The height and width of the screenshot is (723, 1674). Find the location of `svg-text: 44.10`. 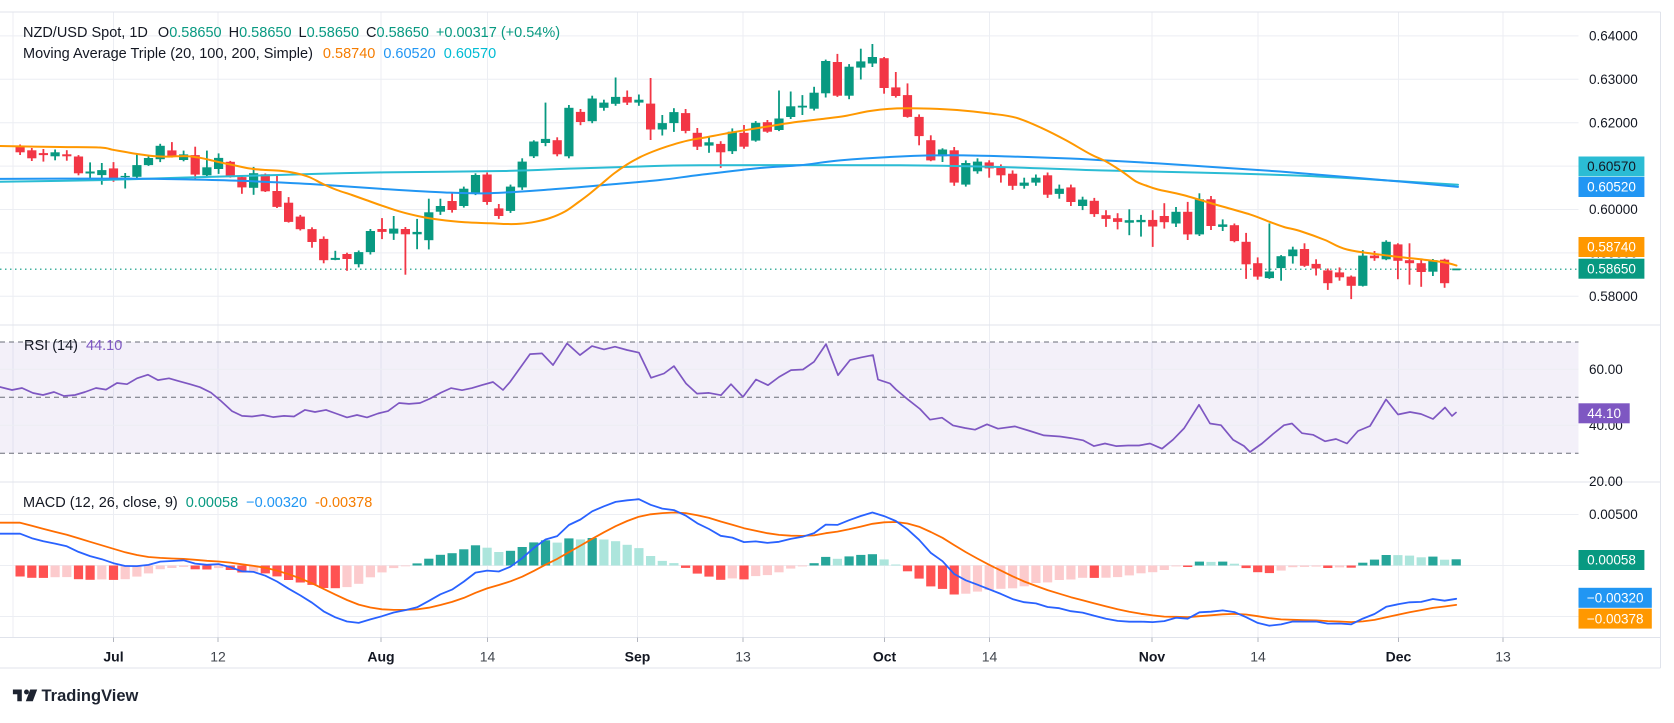

svg-text: 44.10 is located at coordinates (1604, 413).